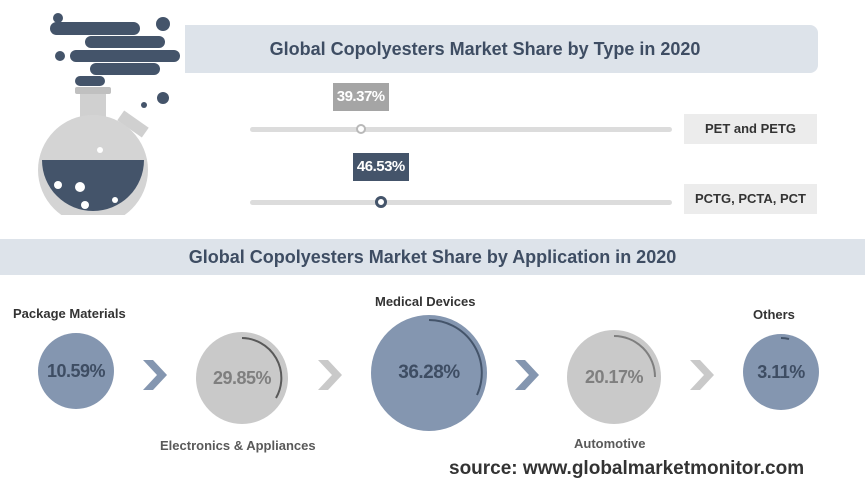 The image size is (865, 487). I want to click on flask-liquid, so click(93, 185).